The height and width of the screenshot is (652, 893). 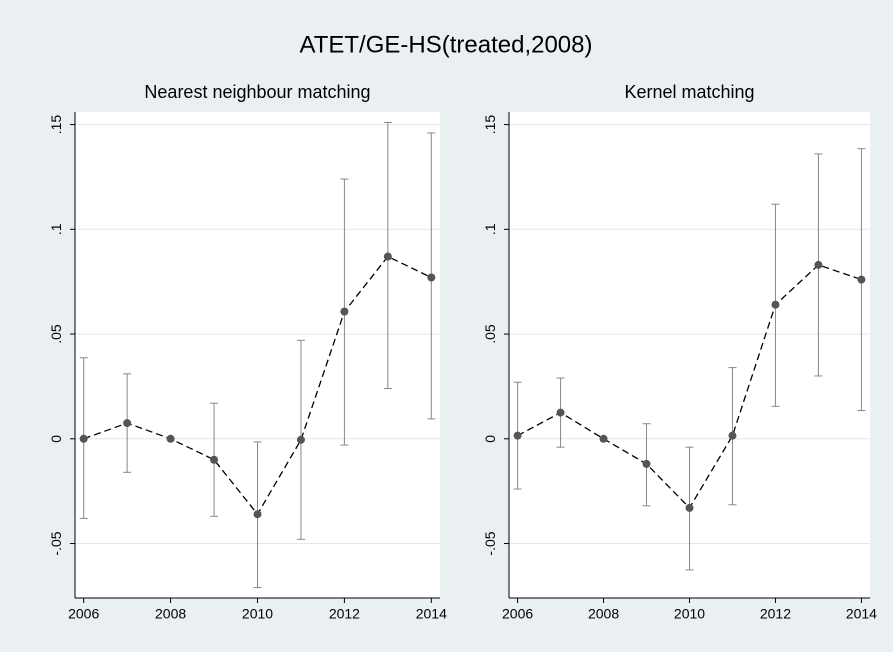 What do you see at coordinates (446, 44) in the screenshot?
I see `chart-title: ATET/GE-HS(treated,2008)` at bounding box center [446, 44].